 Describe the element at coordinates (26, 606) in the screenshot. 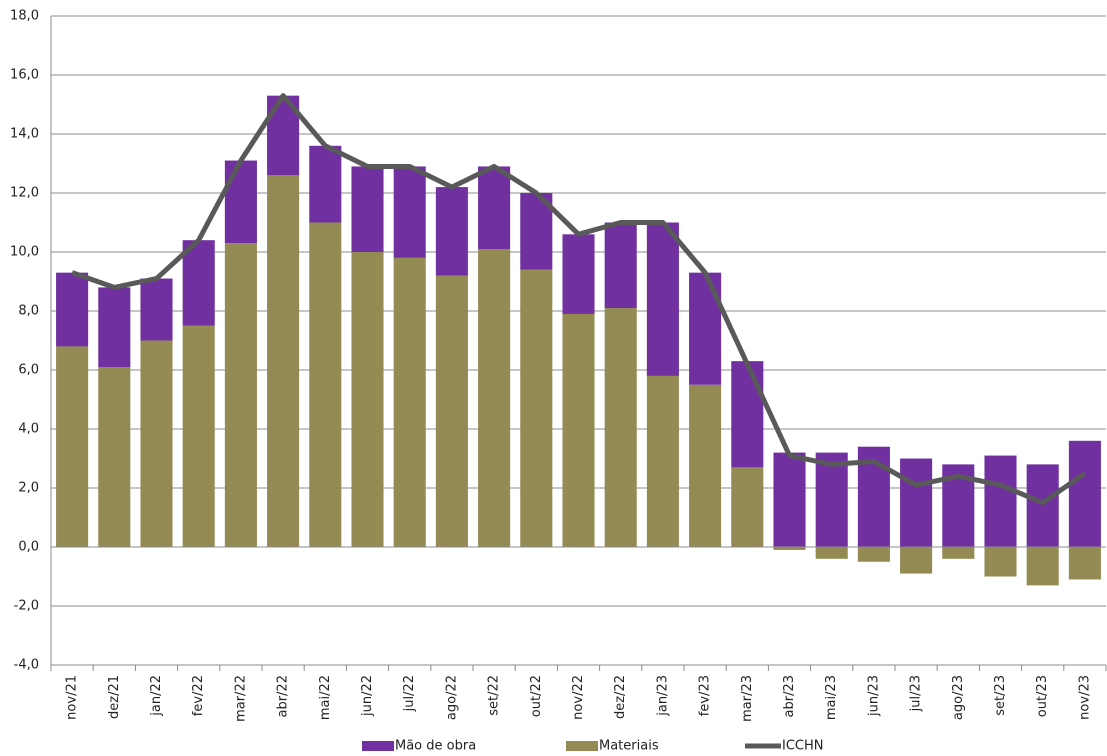

I see `y-tick-label: -2,0` at that location.